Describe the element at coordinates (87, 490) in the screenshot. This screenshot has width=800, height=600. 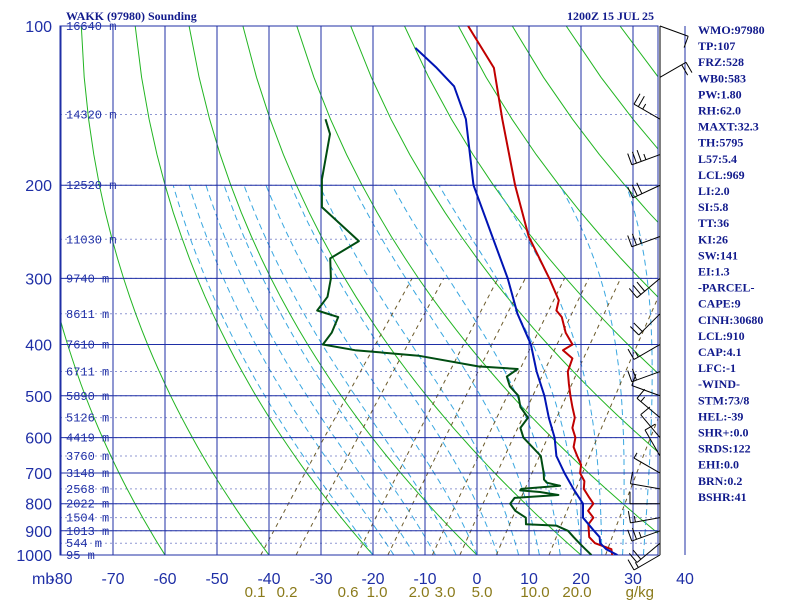
I see `height-label: 2568 m` at that location.